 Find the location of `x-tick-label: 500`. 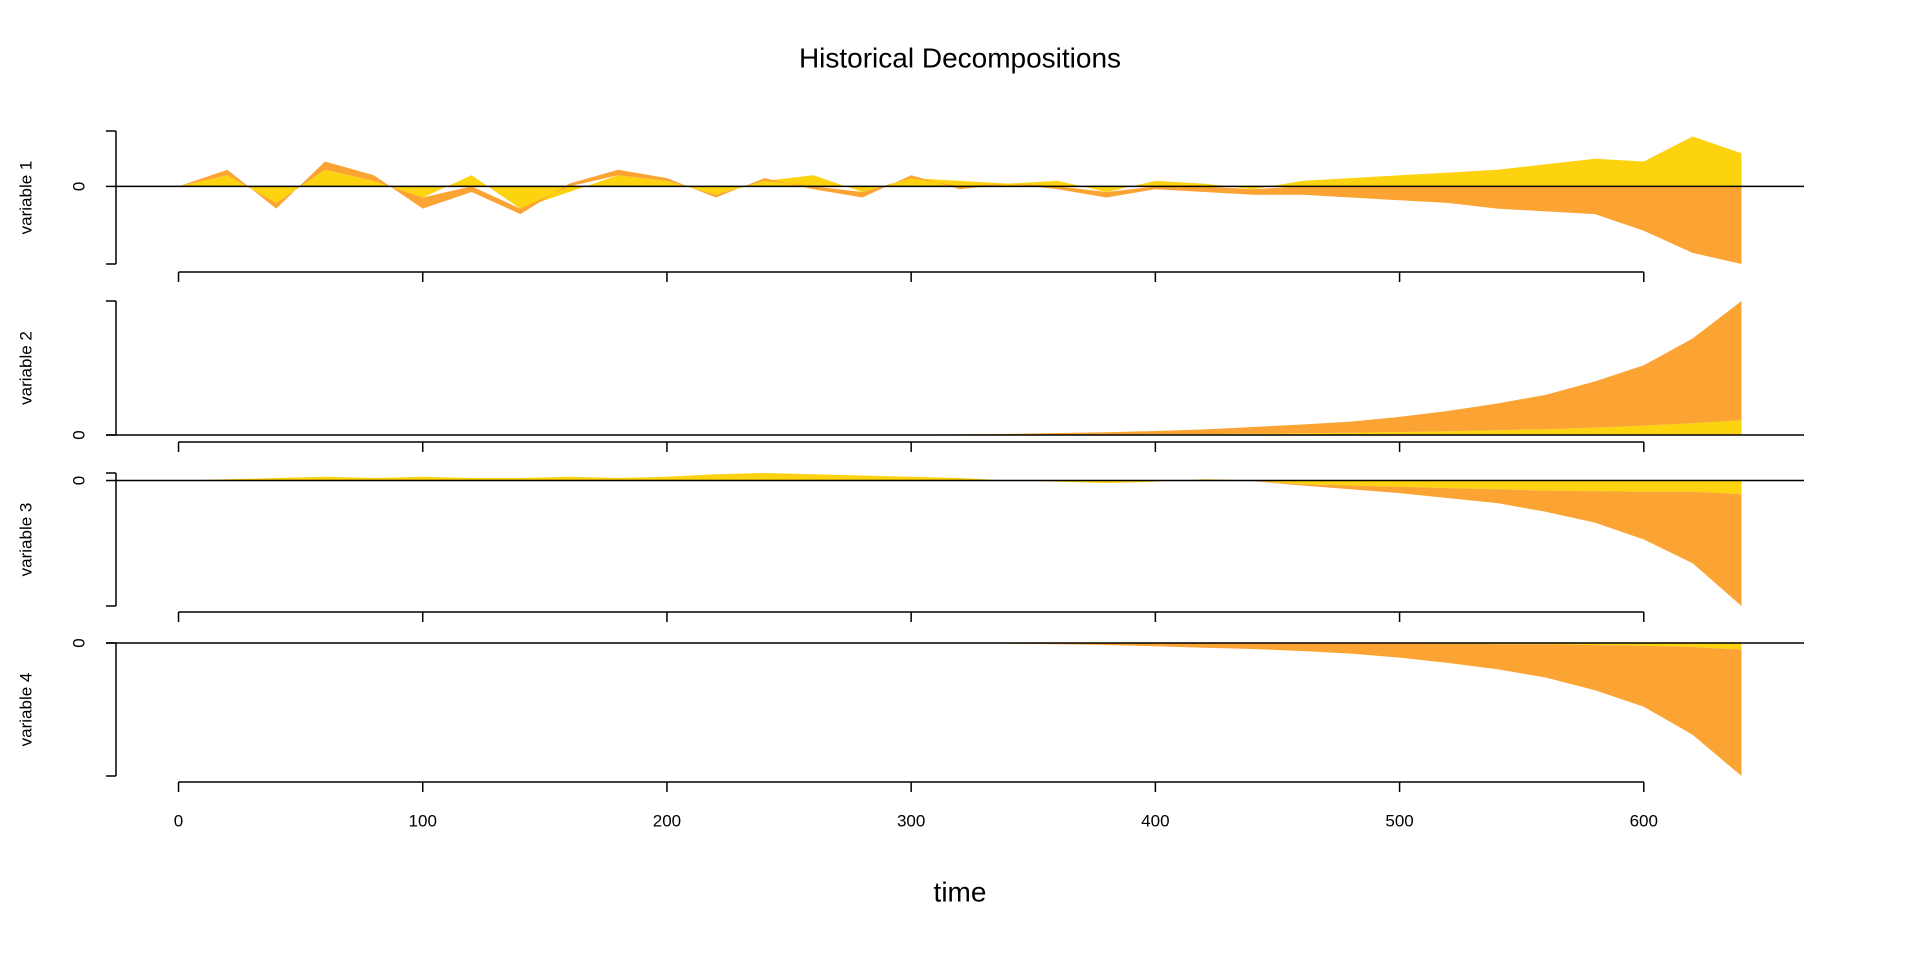

x-tick-label: 500 is located at coordinates (1399, 820).